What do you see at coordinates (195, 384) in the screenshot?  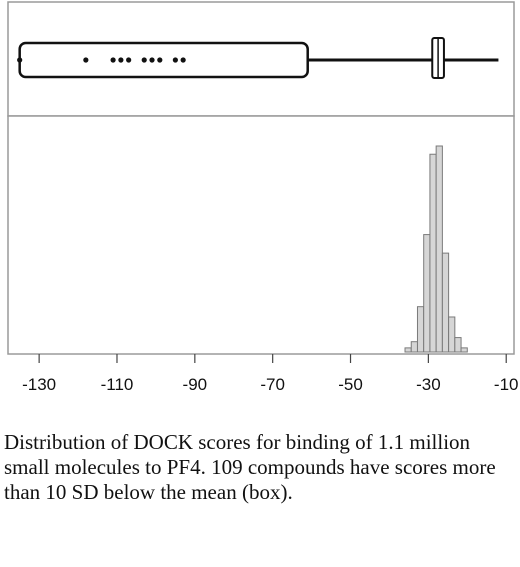 I see `x-tick-label-2: -90` at bounding box center [195, 384].